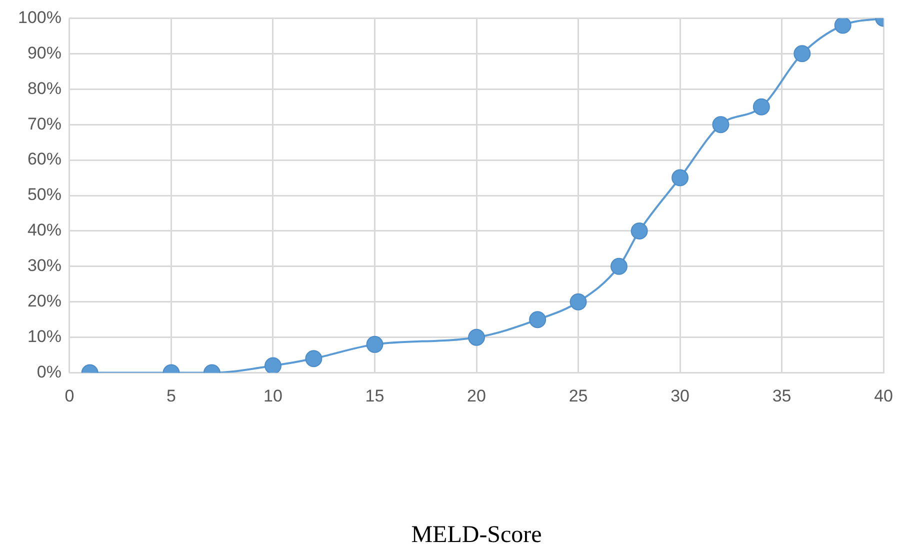  What do you see at coordinates (44, 88) in the screenshot?
I see `y-tick-label: 80%` at bounding box center [44, 88].